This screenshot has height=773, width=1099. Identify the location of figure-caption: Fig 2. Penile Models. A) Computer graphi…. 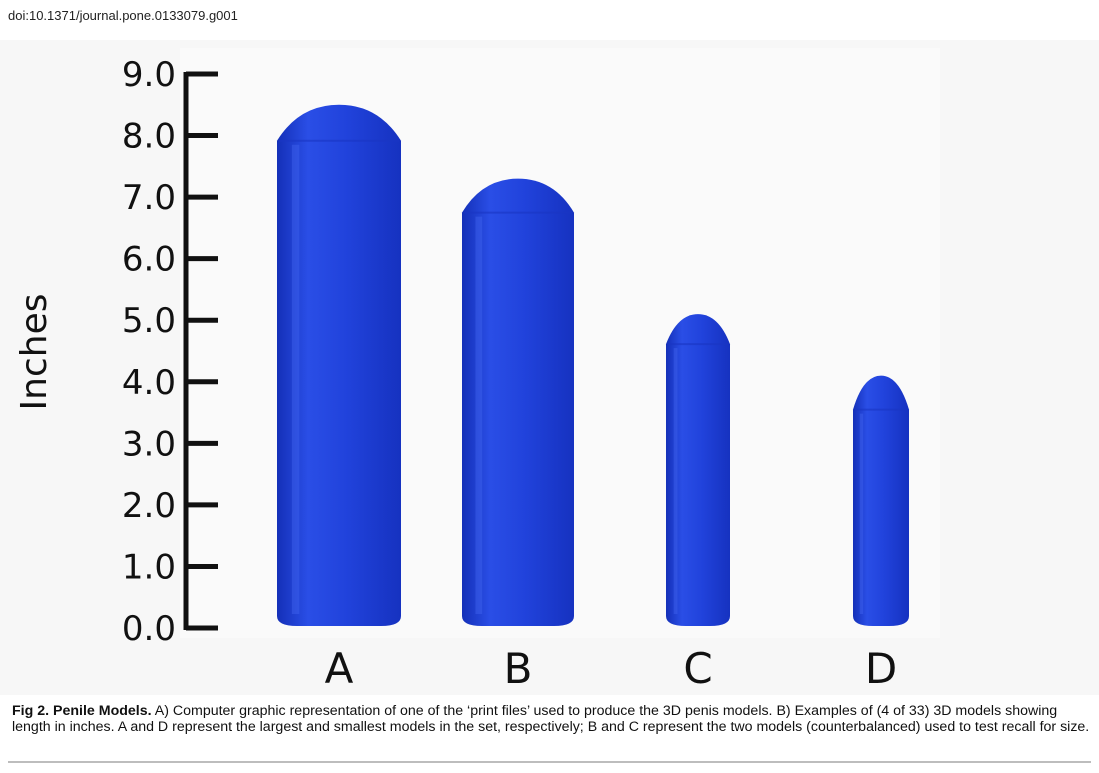
(552, 719).